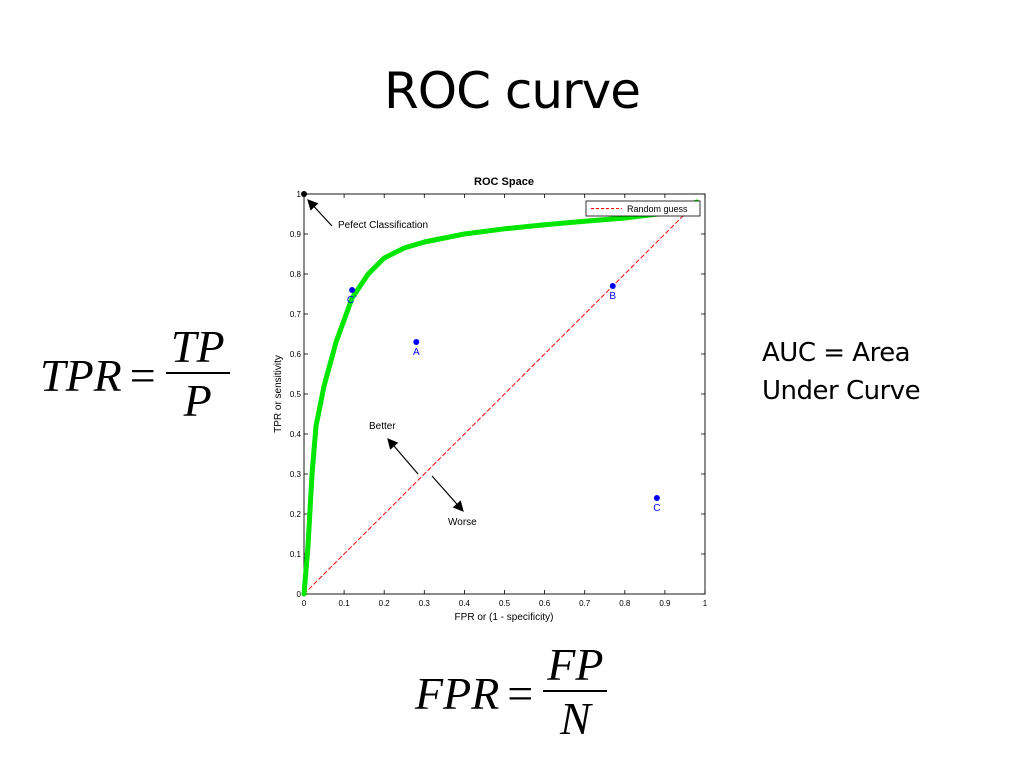 The width and height of the screenshot is (1024, 768). I want to click on y-tick-label: 0.4, so click(296, 434).